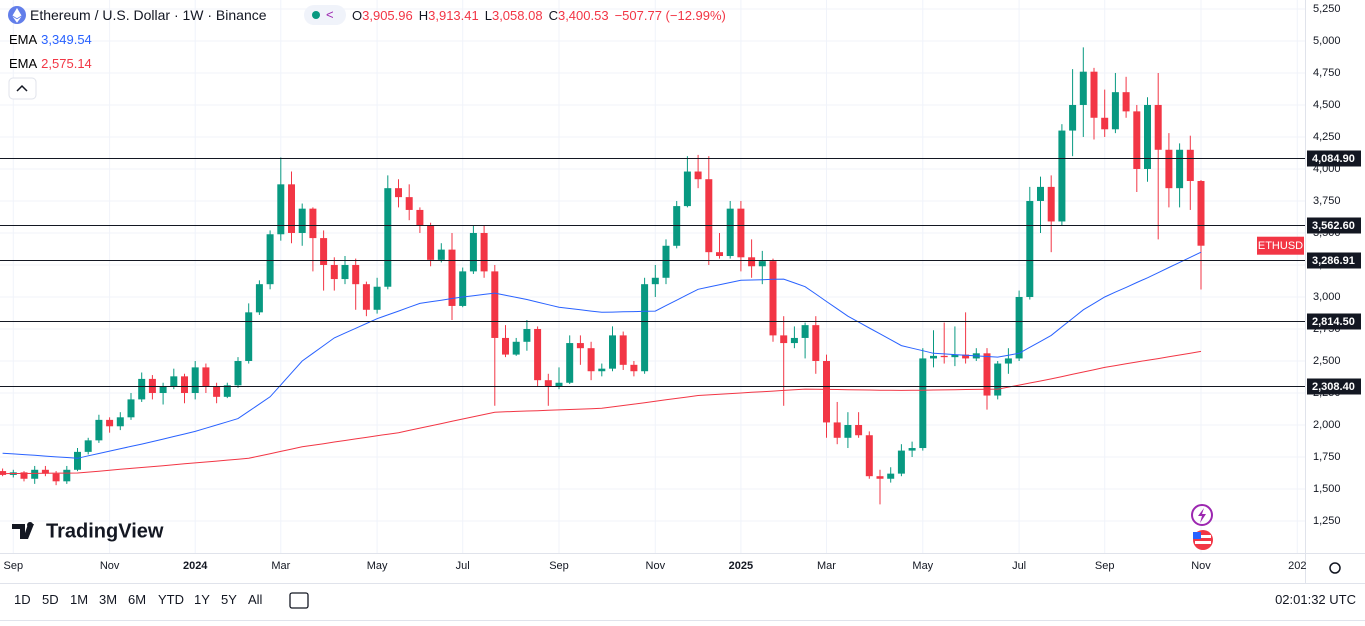 The image size is (1365, 626). What do you see at coordinates (50, 63) in the screenshot?
I see `ema-legend: EMA 2,575.14` at bounding box center [50, 63].